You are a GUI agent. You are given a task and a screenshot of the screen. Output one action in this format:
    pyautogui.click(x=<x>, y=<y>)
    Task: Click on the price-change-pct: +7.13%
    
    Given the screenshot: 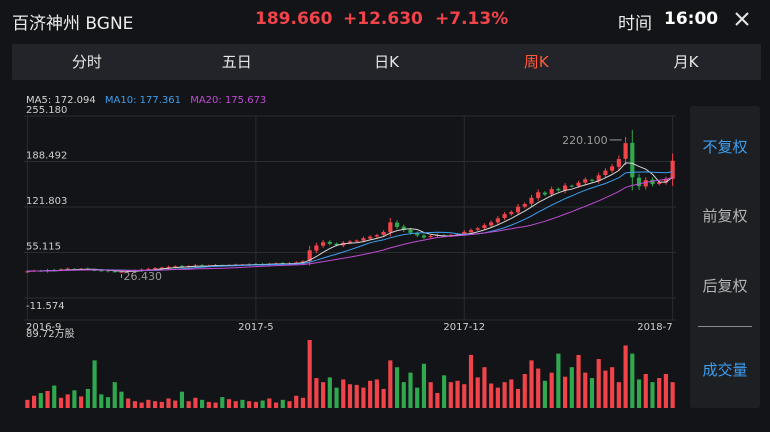 What is the action you would take?
    pyautogui.click(x=472, y=19)
    